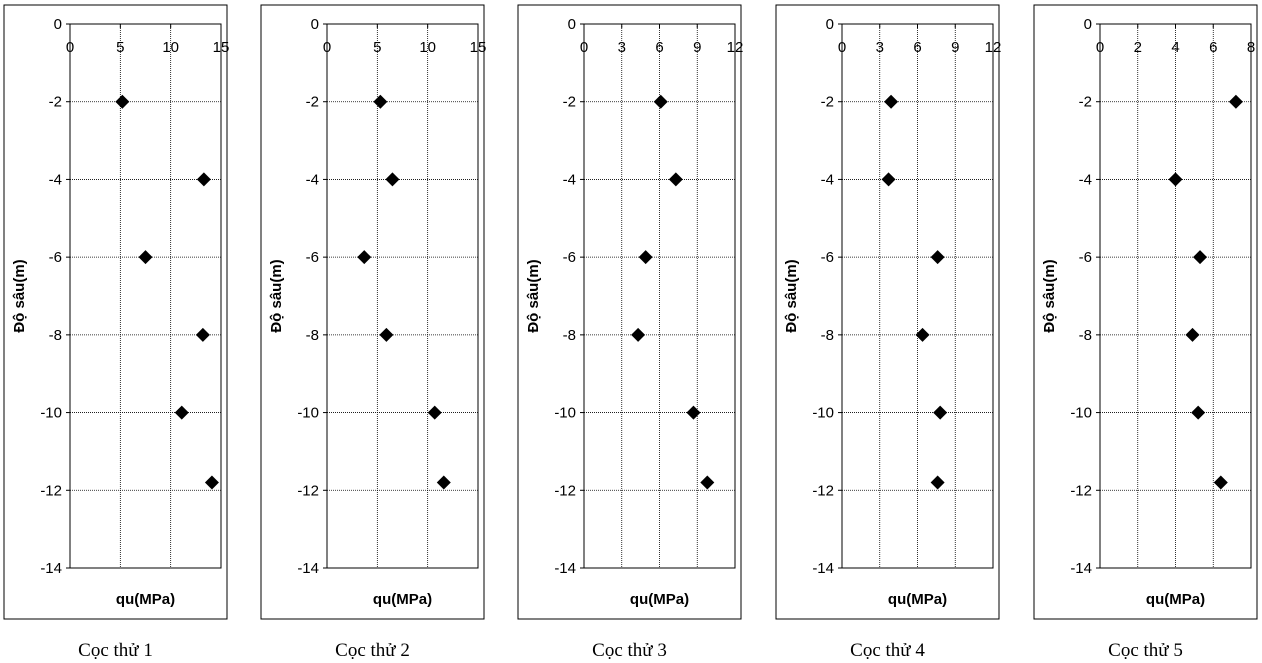 The height and width of the screenshot is (663, 1262). What do you see at coordinates (1145, 650) in the screenshot?
I see `chart-caption: Cọc thử 5` at bounding box center [1145, 650].